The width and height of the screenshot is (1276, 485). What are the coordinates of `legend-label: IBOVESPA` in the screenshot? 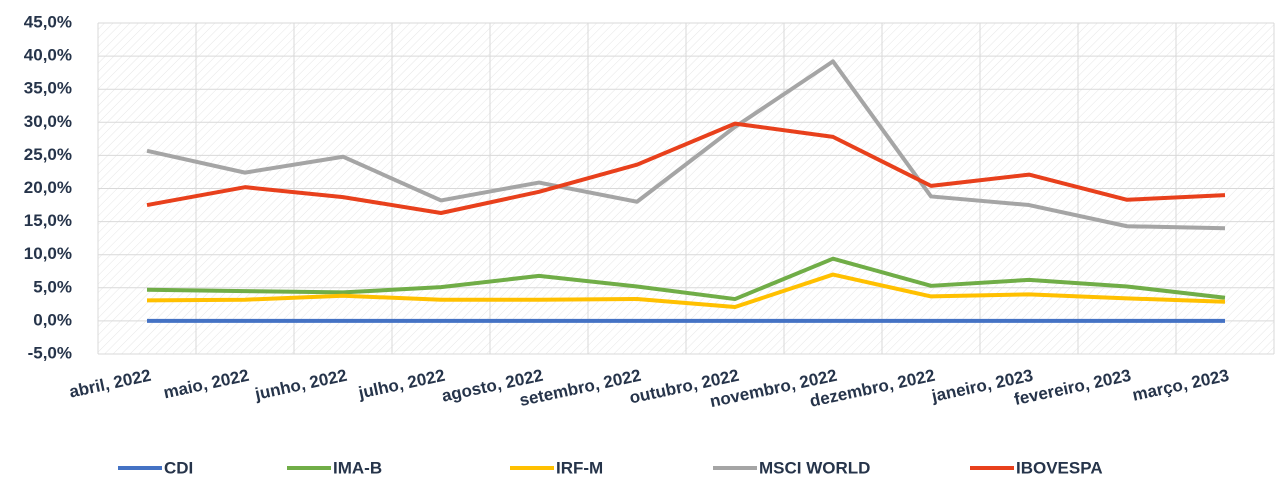 It's located at (1059, 467).